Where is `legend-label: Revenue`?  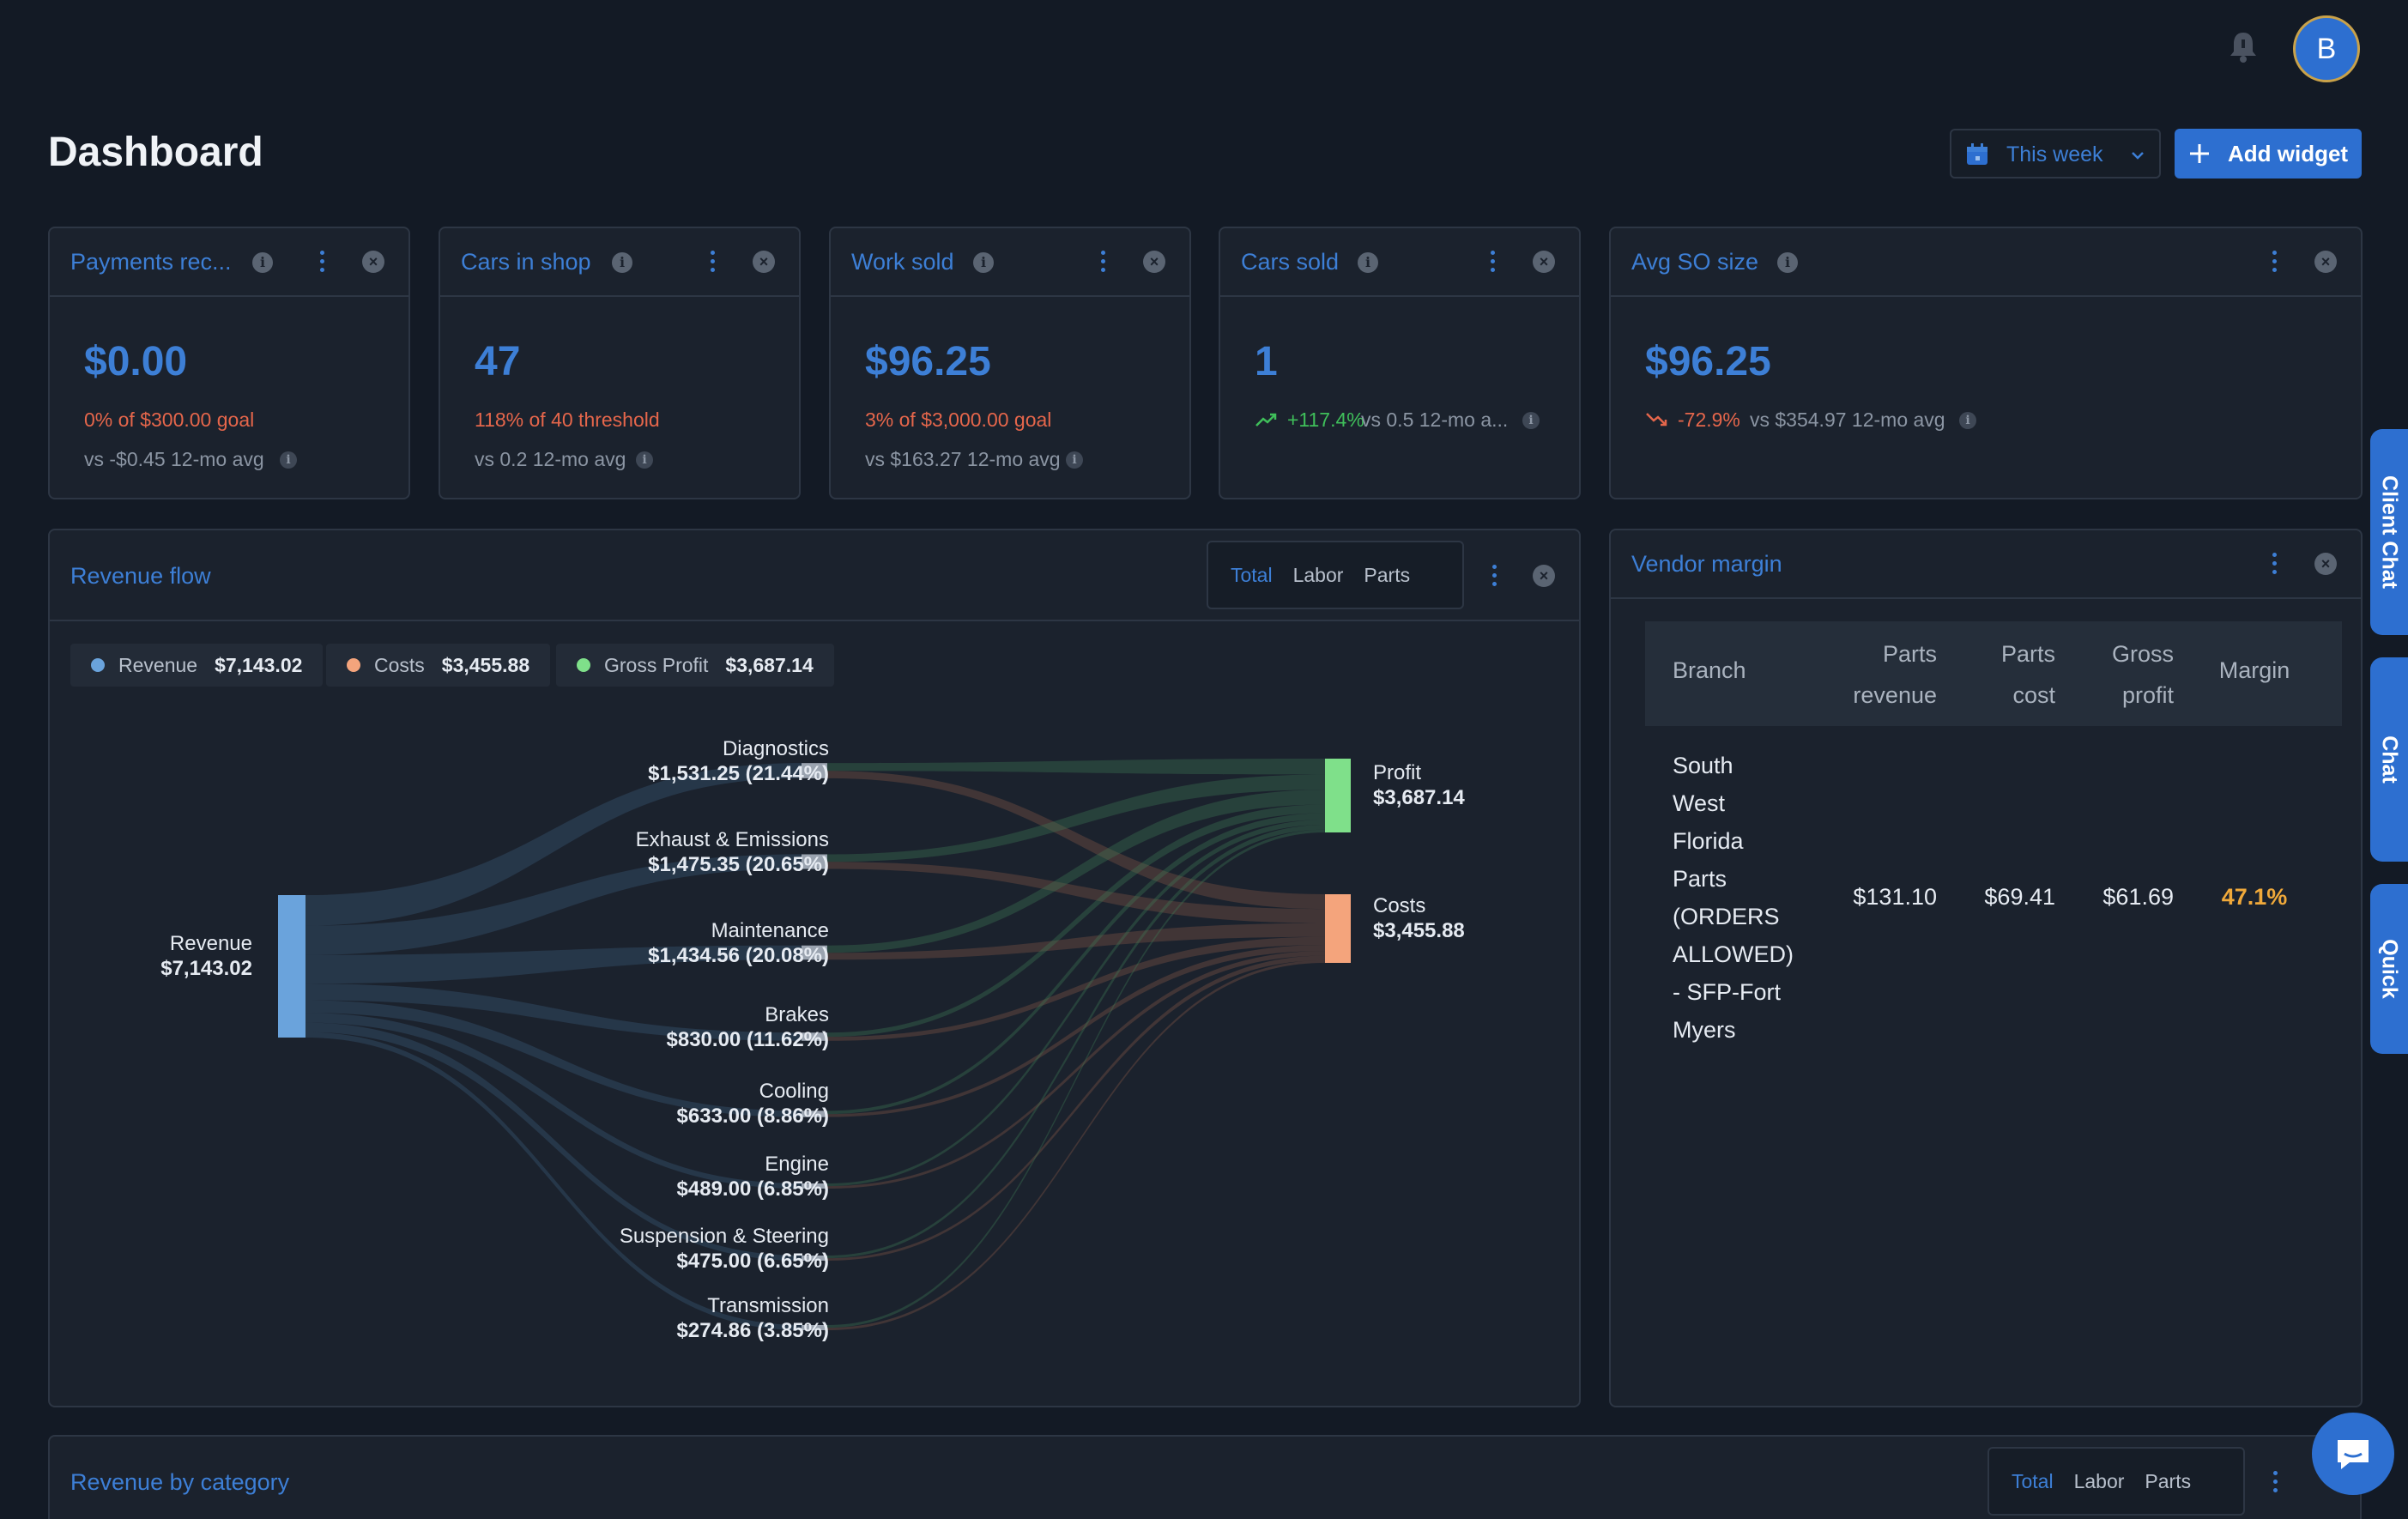 legend-label: Revenue is located at coordinates (158, 665).